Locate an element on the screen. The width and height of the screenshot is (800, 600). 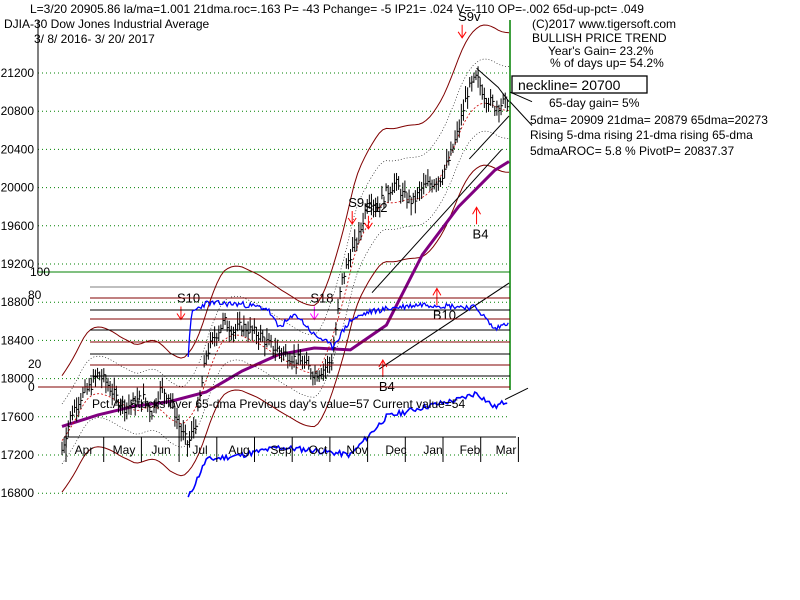
price-tick-label: 100 is located at coordinates (40, 272).